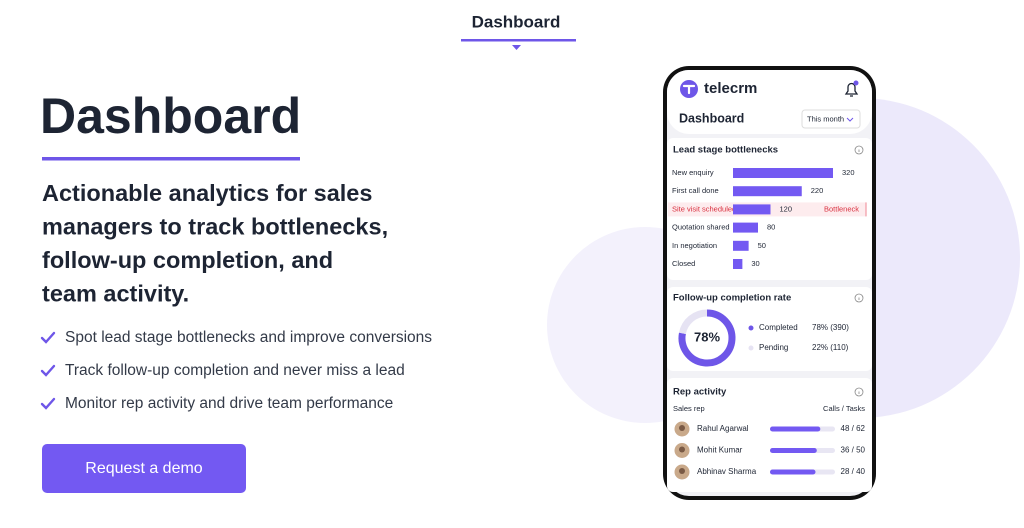  I want to click on stage-label: In negotiation, so click(694, 245).